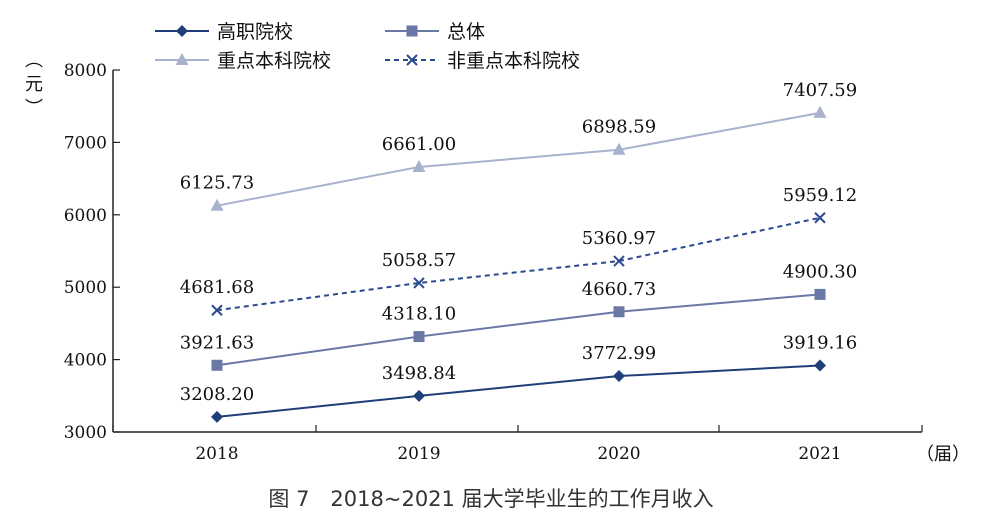  I want to click on legend-item: 重点本科院校, so click(243, 61).